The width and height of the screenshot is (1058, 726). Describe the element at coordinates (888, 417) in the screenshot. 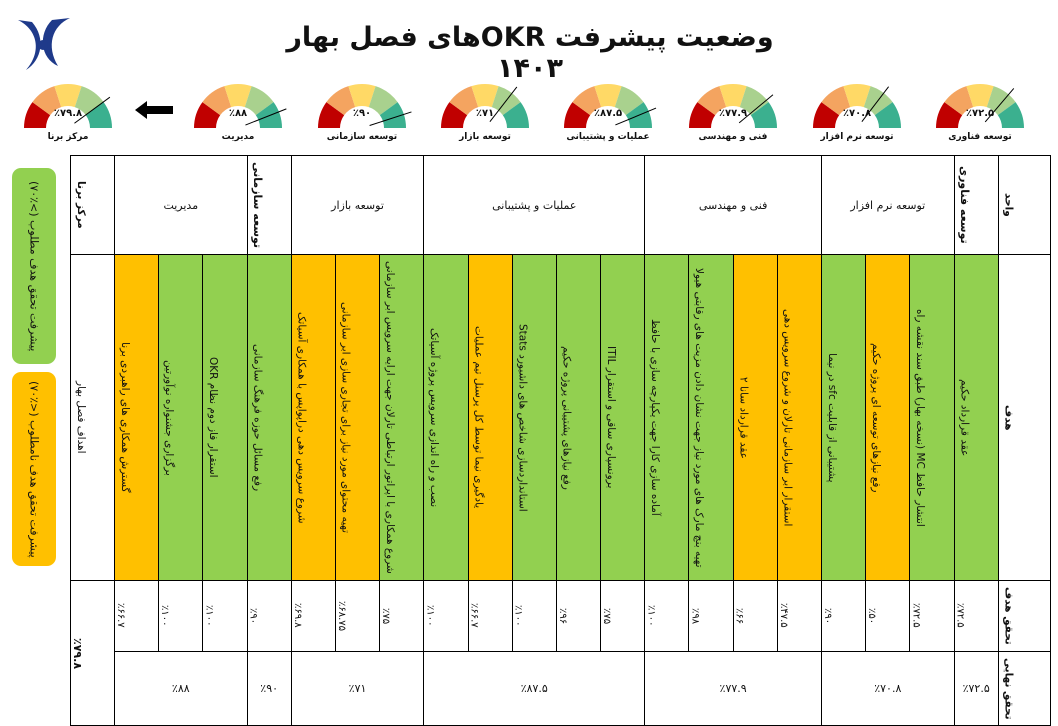

I see `goal-cell: رفع نیازهای توسعه ای پروژه حکیم` at that location.